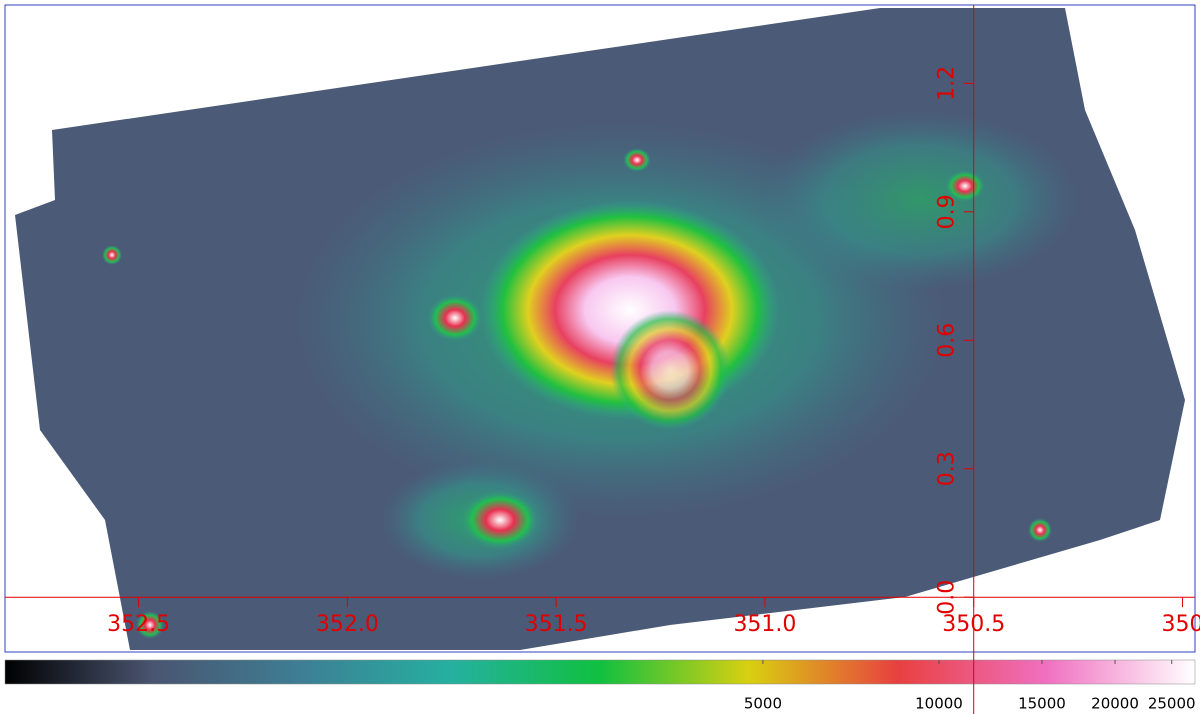 This screenshot has height=714, width=1200. Describe the element at coordinates (947, 340) in the screenshot. I see `y-tick-label: 0.6` at that location.